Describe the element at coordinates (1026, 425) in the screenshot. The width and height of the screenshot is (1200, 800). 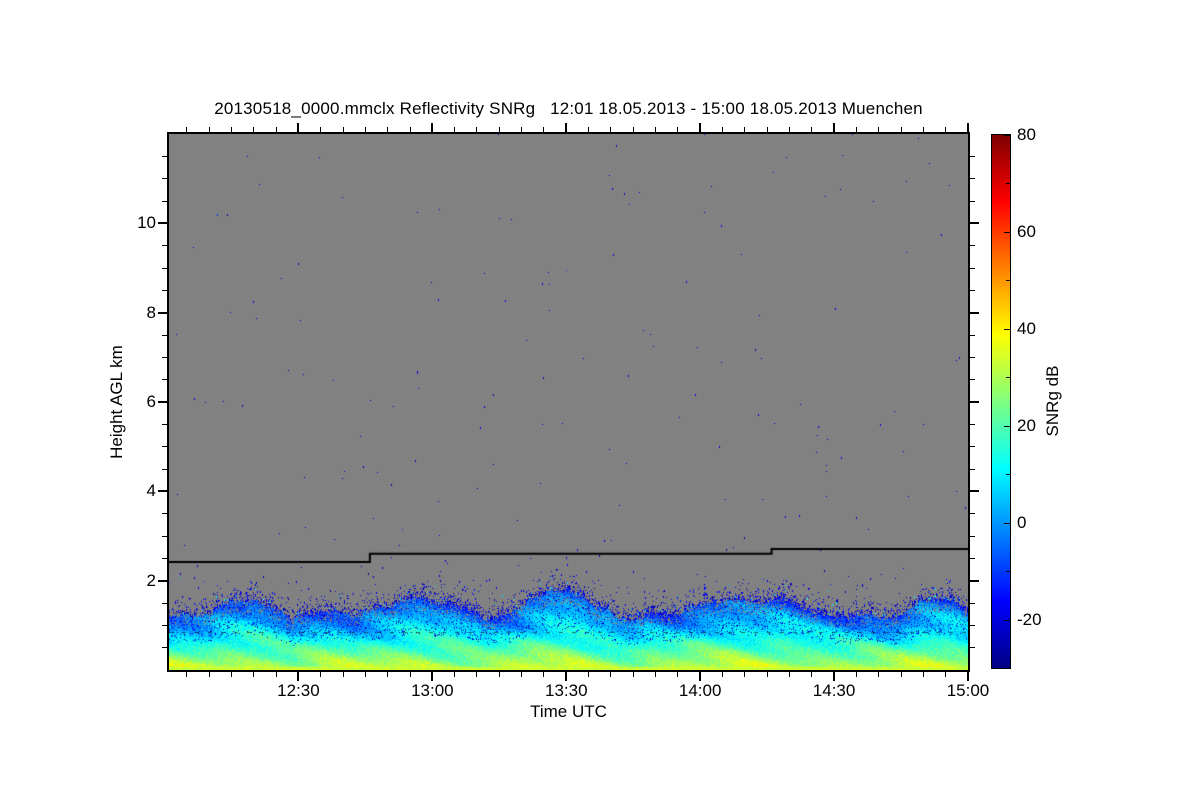
I see `colorbar-tick-label: 20` at that location.